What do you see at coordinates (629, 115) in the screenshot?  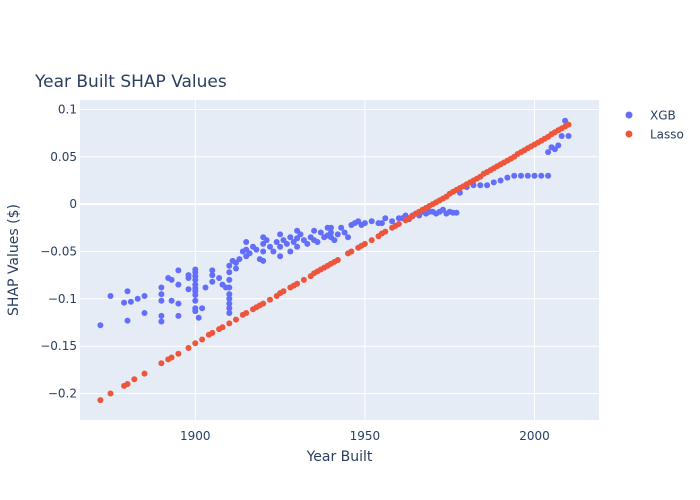 I see `legend-marker-xgb` at bounding box center [629, 115].